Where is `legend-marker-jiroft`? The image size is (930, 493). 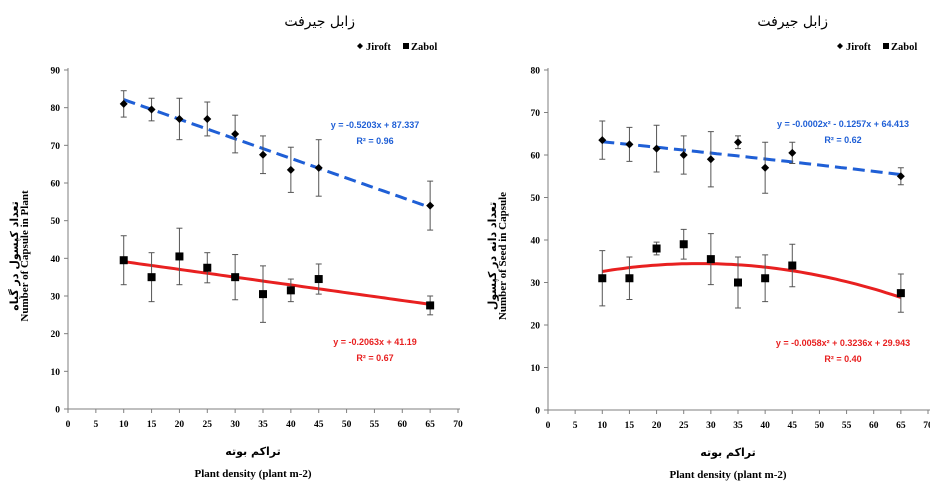
legend-marker-jiroft is located at coordinates (360, 46).